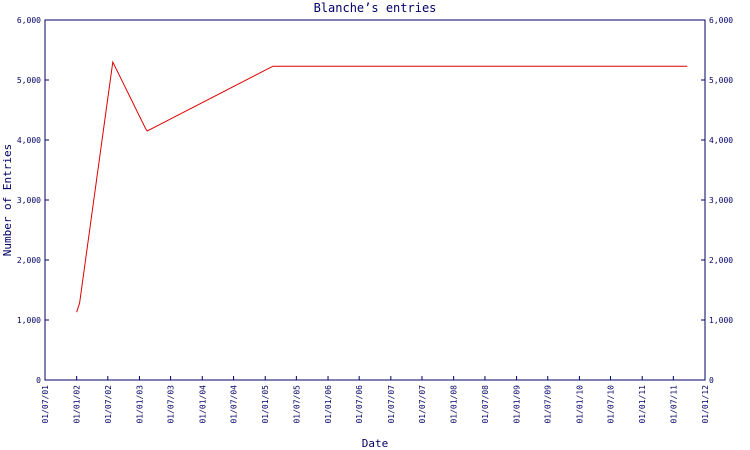 Image resolution: width=750 pixels, height=450 pixels. Describe the element at coordinates (611, 404) in the screenshot. I see `x-tick-label: 01/07/10` at that location.